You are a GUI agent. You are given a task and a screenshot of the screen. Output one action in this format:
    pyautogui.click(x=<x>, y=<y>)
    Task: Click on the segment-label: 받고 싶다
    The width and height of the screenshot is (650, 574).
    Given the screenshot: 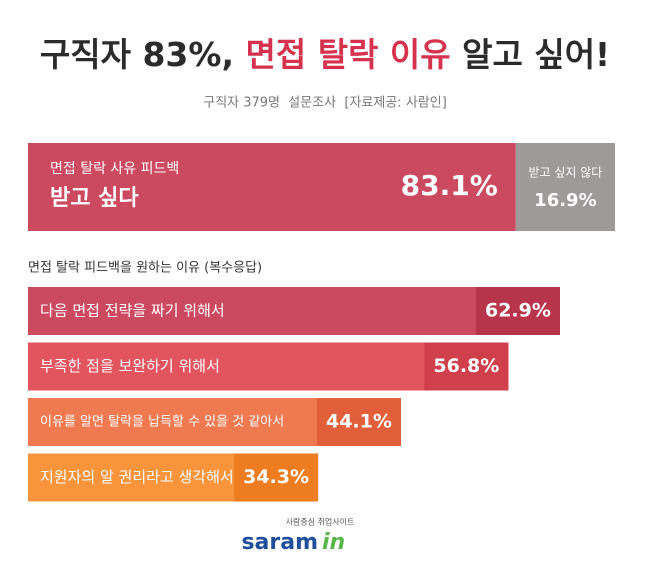 What is the action you would take?
    pyautogui.click(x=94, y=198)
    